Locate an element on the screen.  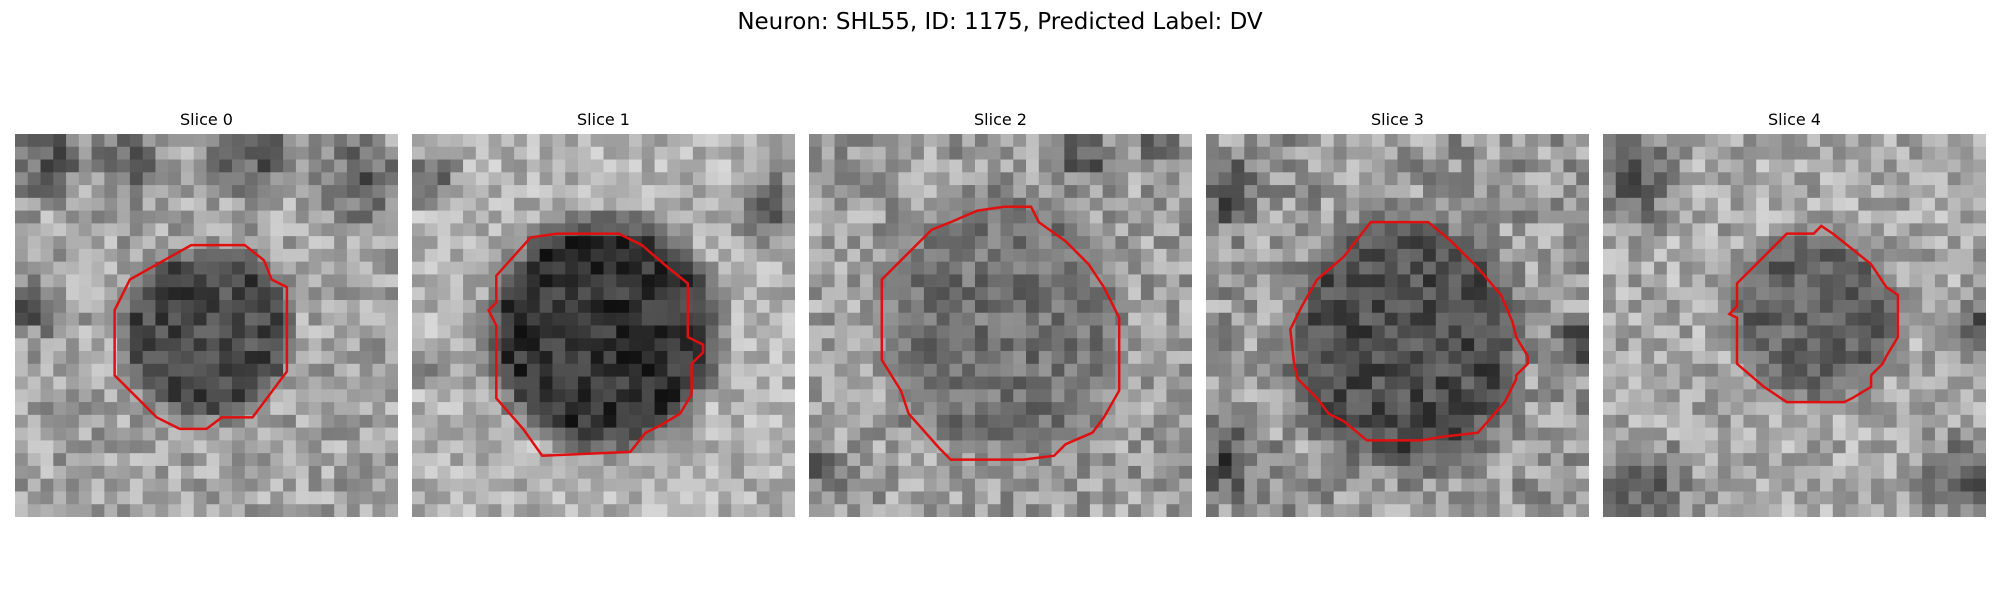
slice-panel: Slice 1 is located at coordinates (603, 315).